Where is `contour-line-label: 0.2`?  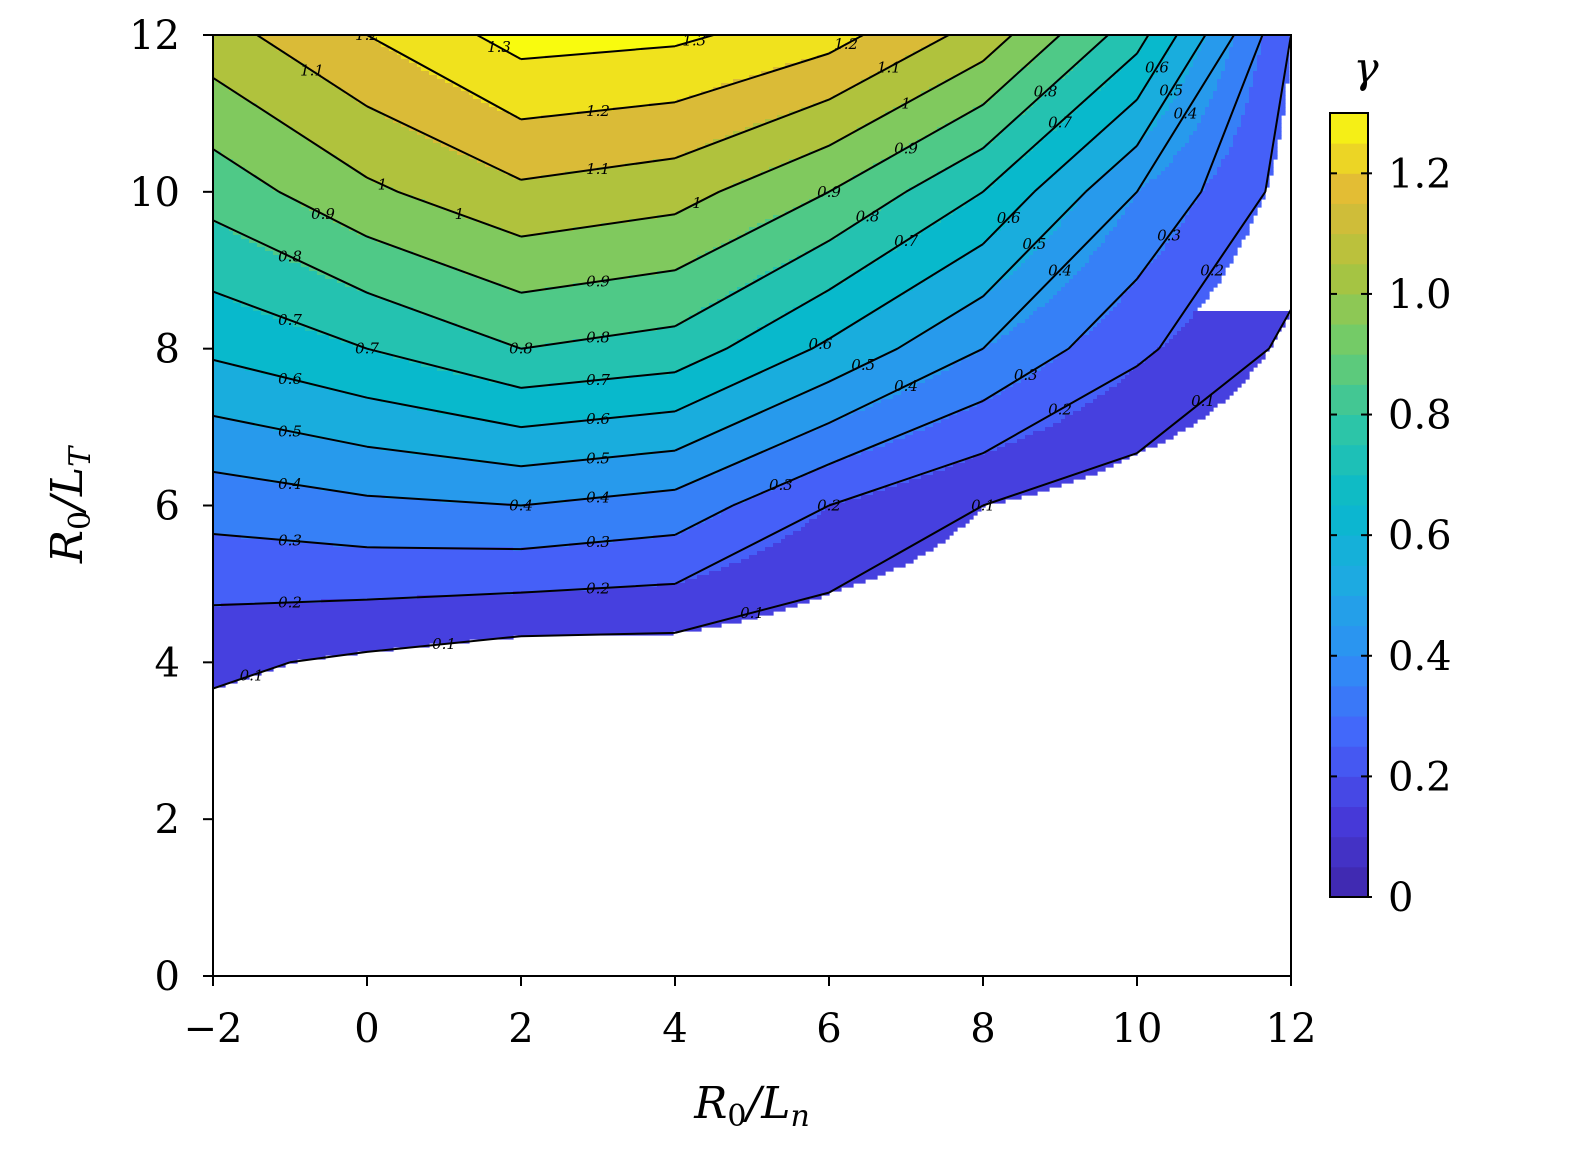 contour-line-label: 0.2 is located at coordinates (1212, 270).